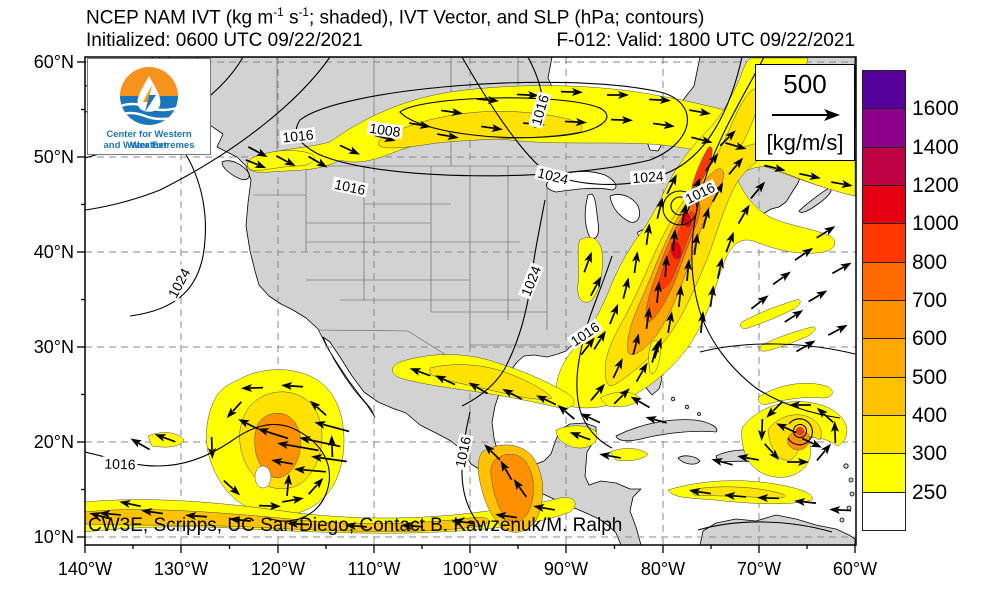 The image size is (983, 599). I want to click on logo-text-line2: and Water Extremes, so click(149, 145).